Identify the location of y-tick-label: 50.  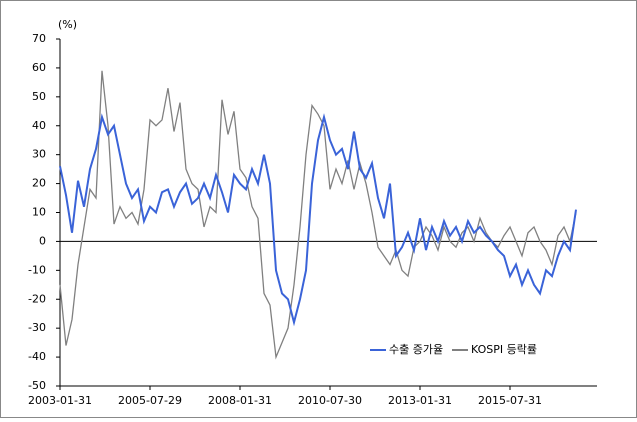
(39, 96).